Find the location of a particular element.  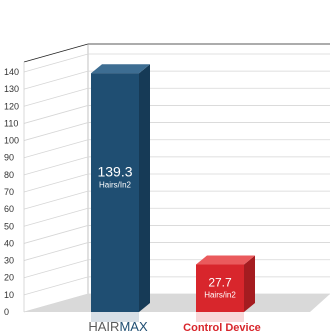

bar-value-label: 139.3 is located at coordinates (114, 172).